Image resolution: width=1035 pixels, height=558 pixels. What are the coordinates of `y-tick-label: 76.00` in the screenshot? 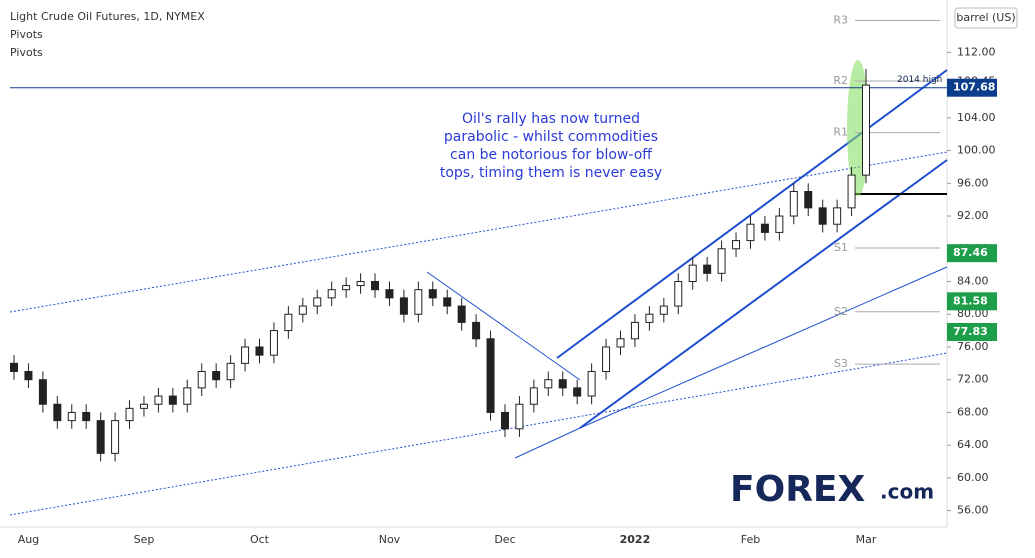 It's located at (973, 346).